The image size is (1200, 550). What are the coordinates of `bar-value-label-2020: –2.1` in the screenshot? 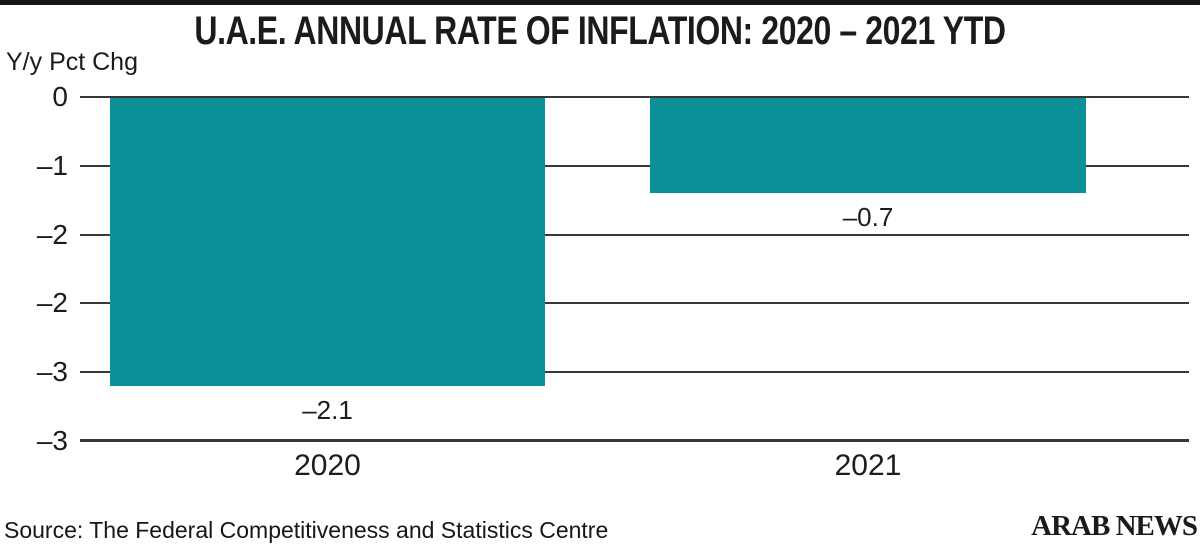 It's located at (327, 409).